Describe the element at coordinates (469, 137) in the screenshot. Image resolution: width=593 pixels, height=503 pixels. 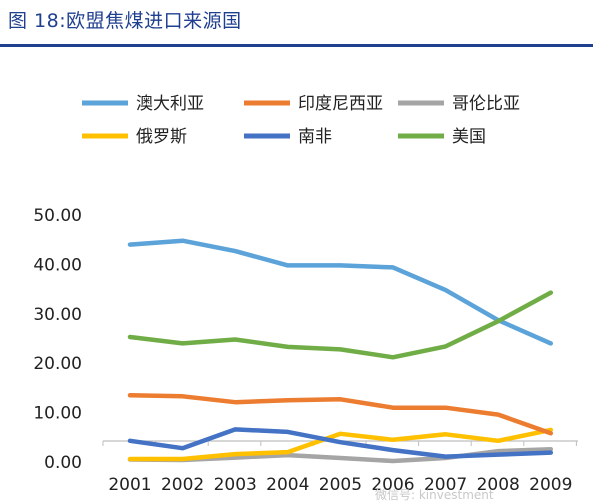
I see `legend-label: 美国` at that location.